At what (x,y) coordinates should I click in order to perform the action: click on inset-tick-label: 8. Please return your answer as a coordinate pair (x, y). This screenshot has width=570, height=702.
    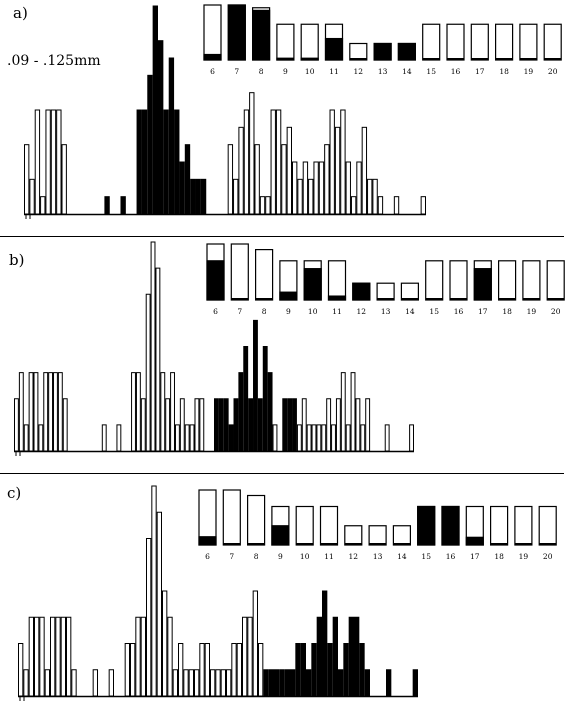
    Looking at the image, I should click on (264, 311).